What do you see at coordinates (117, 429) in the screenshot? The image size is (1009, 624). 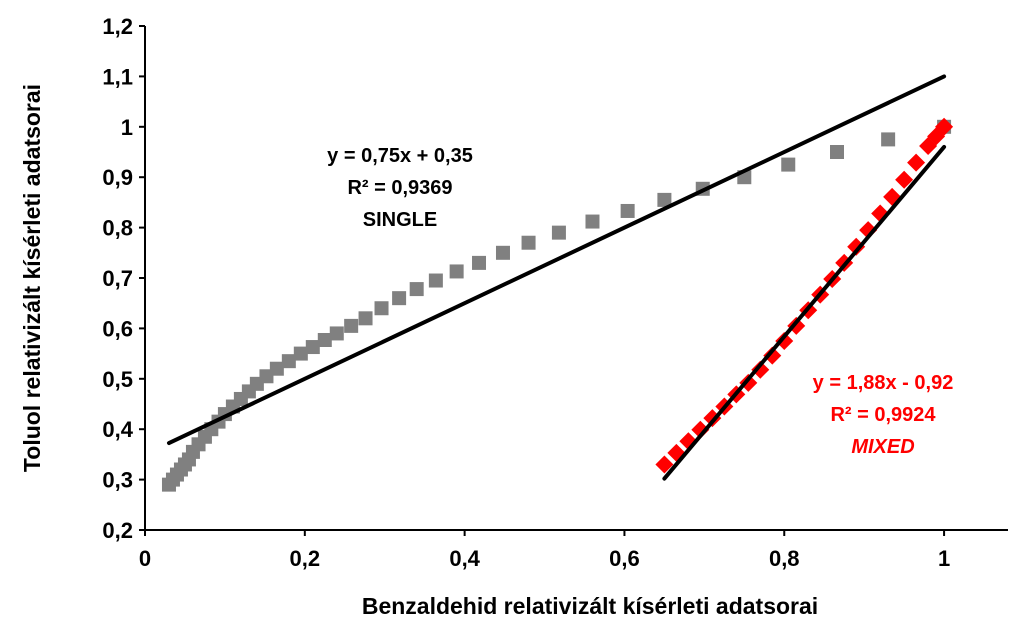 I see `y-tick-label: 0,4` at bounding box center [117, 429].